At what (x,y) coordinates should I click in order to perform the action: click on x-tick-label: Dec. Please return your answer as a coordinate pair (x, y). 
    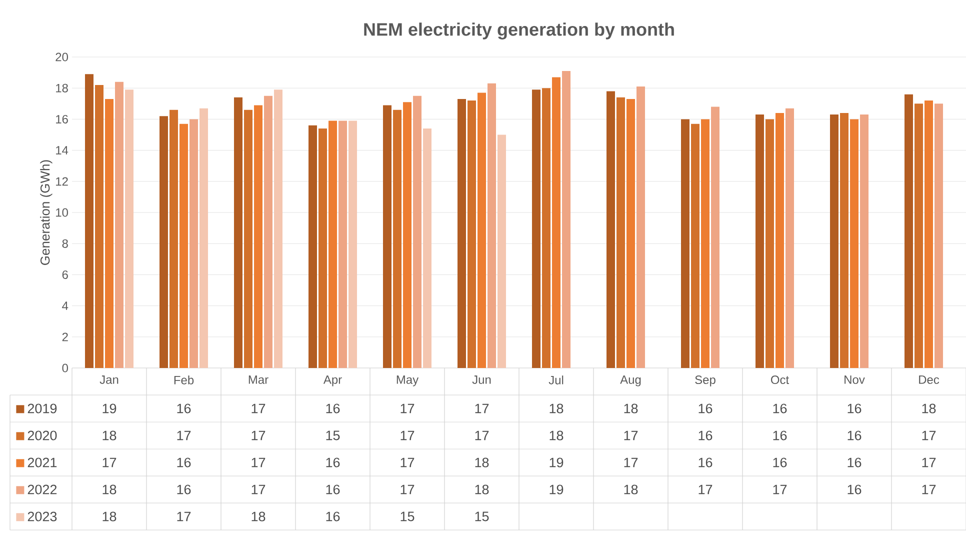
    Looking at the image, I should click on (929, 380).